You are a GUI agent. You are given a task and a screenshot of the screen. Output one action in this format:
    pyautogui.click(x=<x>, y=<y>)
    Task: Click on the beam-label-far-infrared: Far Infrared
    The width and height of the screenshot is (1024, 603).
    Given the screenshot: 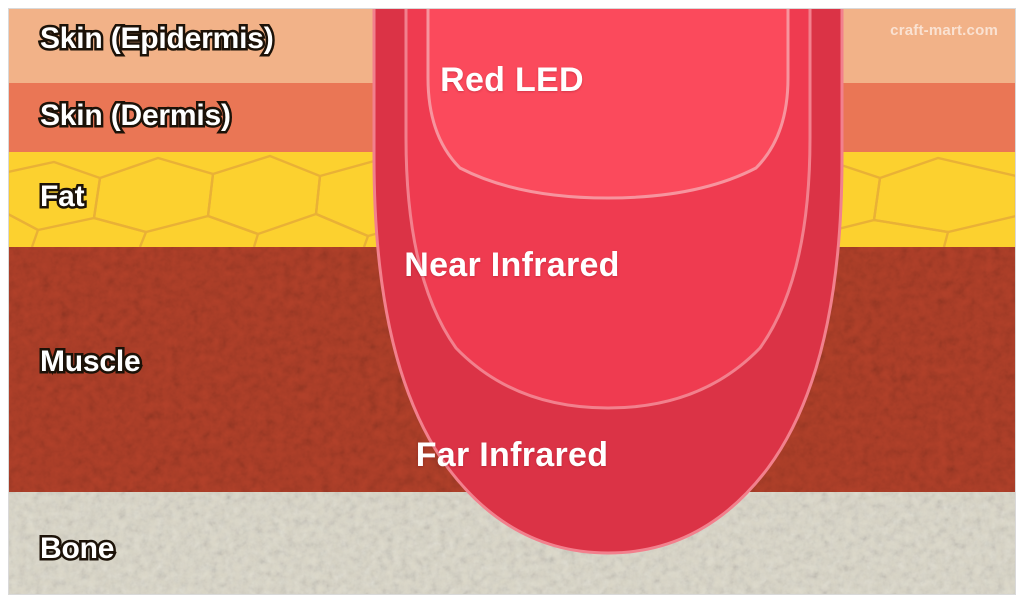 What is the action you would take?
    pyautogui.click(x=512, y=455)
    